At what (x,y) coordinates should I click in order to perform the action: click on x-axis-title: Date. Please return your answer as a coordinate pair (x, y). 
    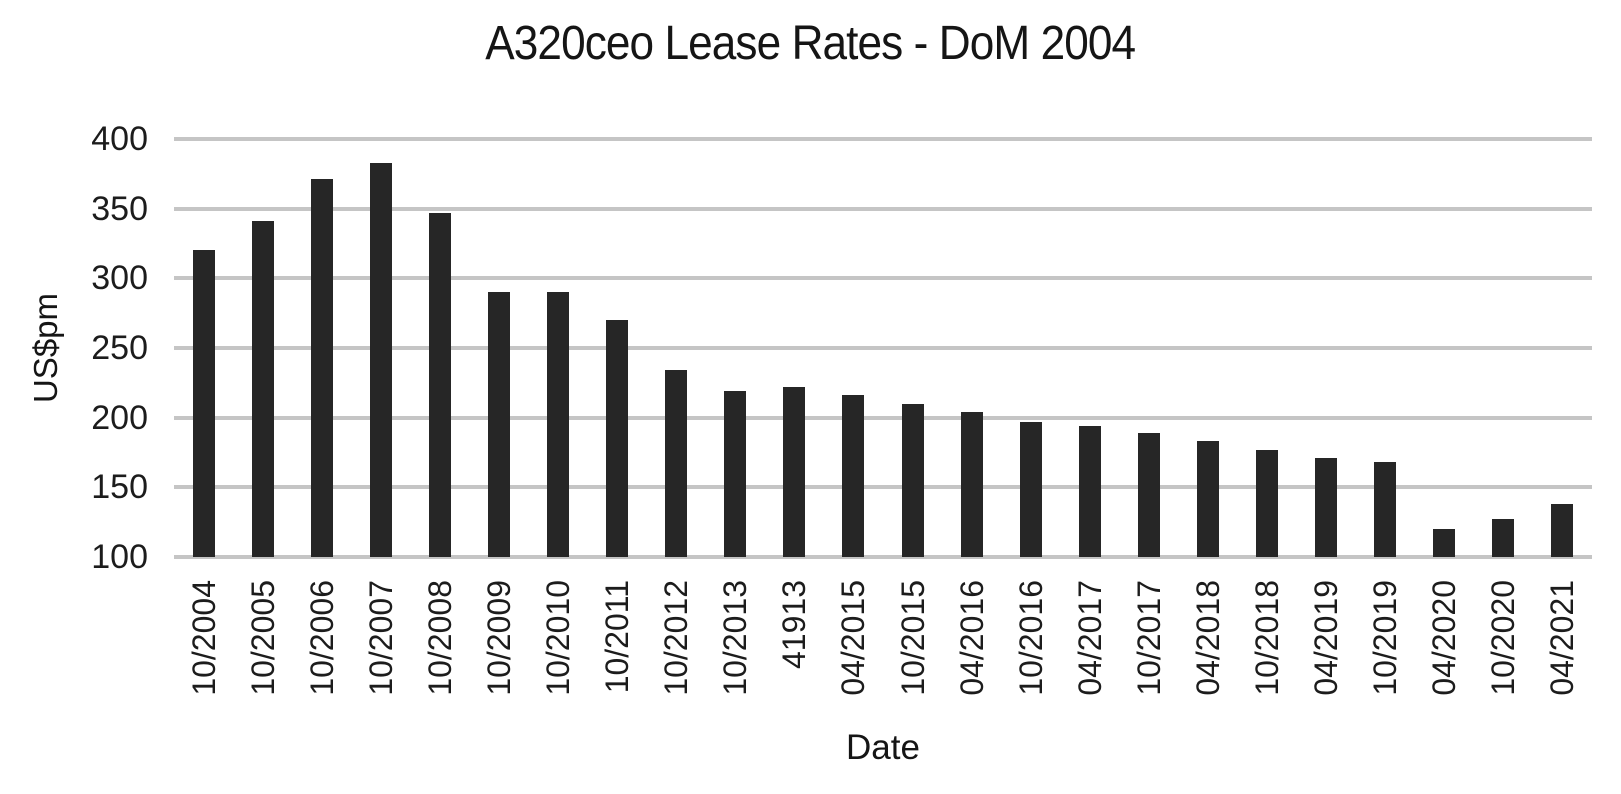
    Looking at the image, I should click on (883, 747).